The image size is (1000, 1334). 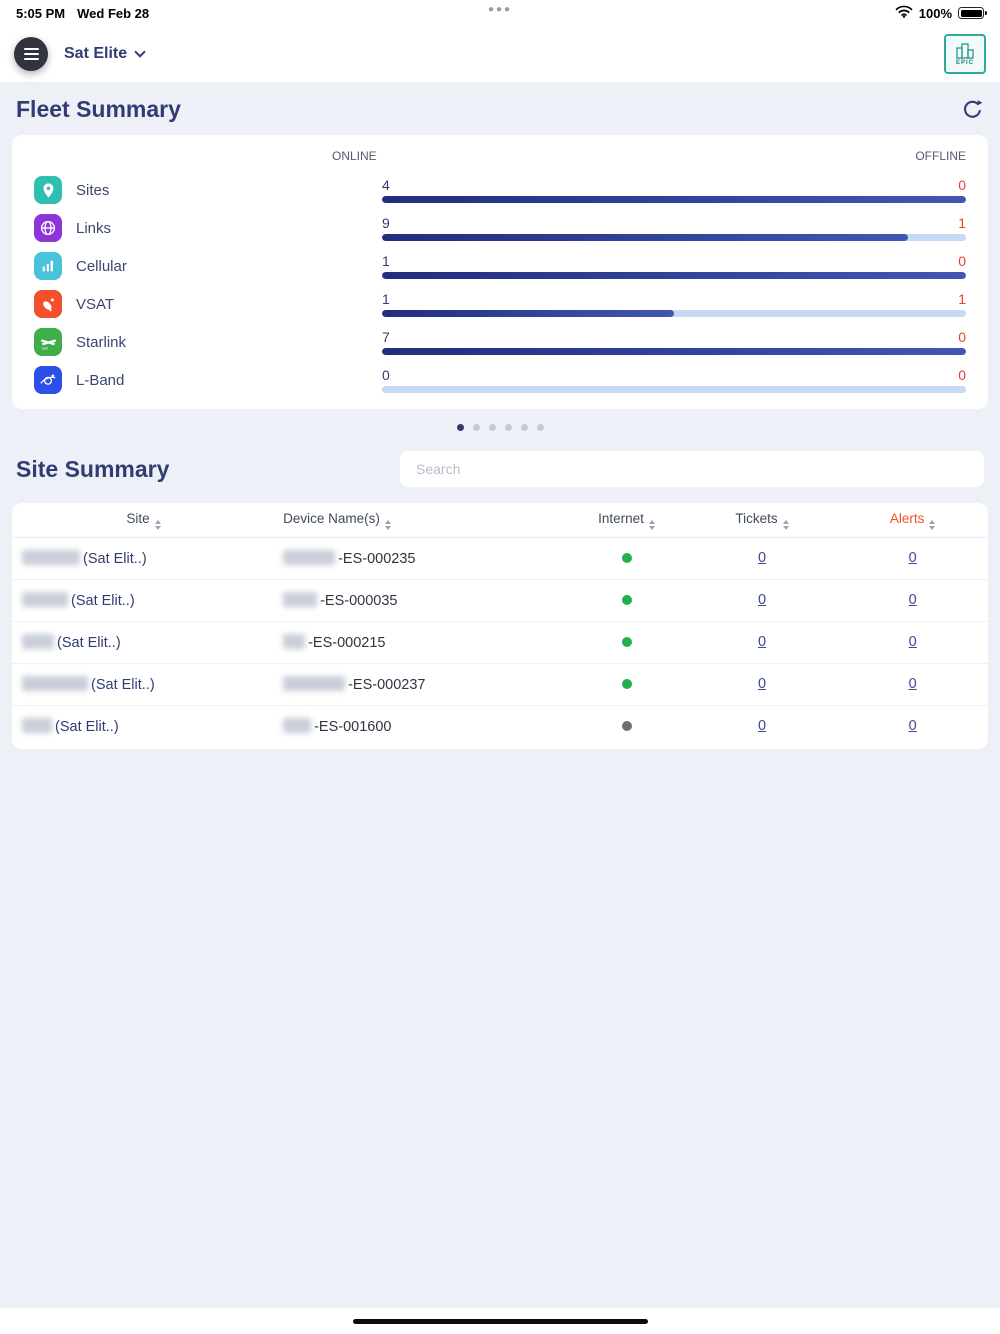 What do you see at coordinates (496, 190) in the screenshot?
I see `fleet-row-sites: Sites 4 0` at bounding box center [496, 190].